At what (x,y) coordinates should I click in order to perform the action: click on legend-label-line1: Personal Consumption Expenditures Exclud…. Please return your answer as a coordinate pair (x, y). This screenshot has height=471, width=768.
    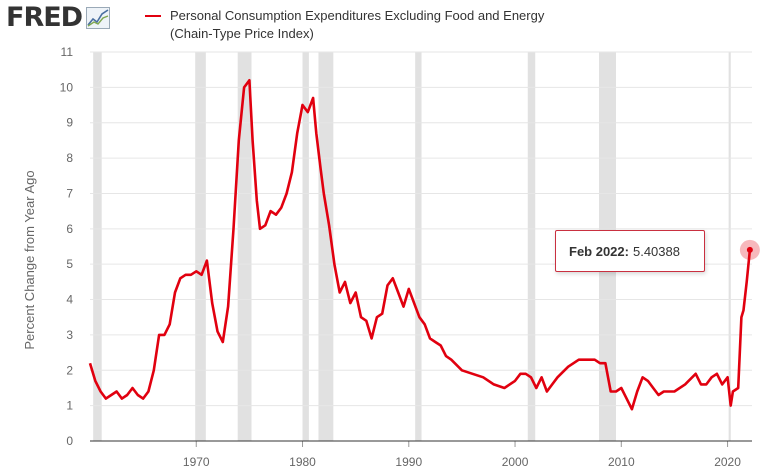
    Looking at the image, I should click on (357, 15).